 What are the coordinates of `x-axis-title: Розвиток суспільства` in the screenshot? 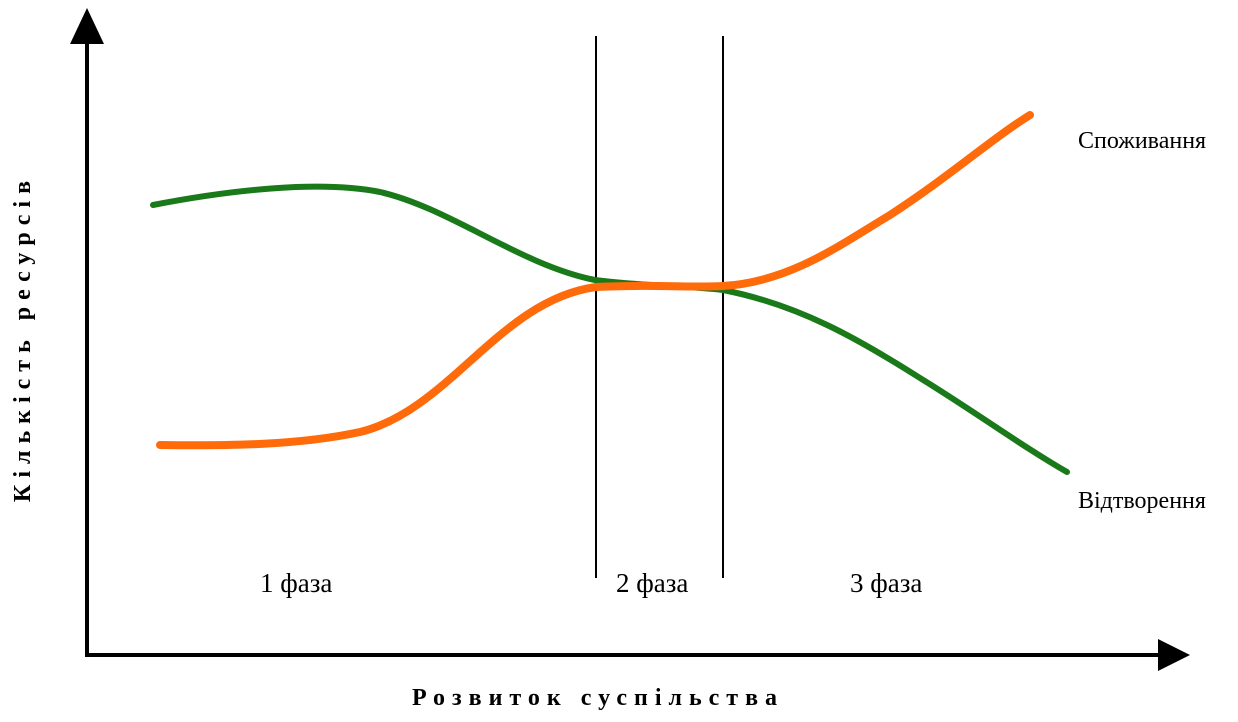 It's located at (598, 698).